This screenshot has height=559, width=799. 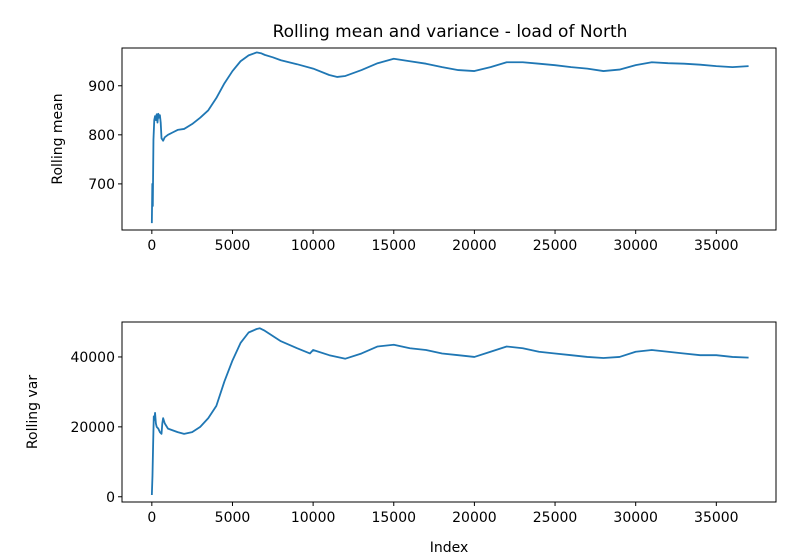 I want to click on rolling-mean-xtick-label: 25000, so click(x=555, y=246).